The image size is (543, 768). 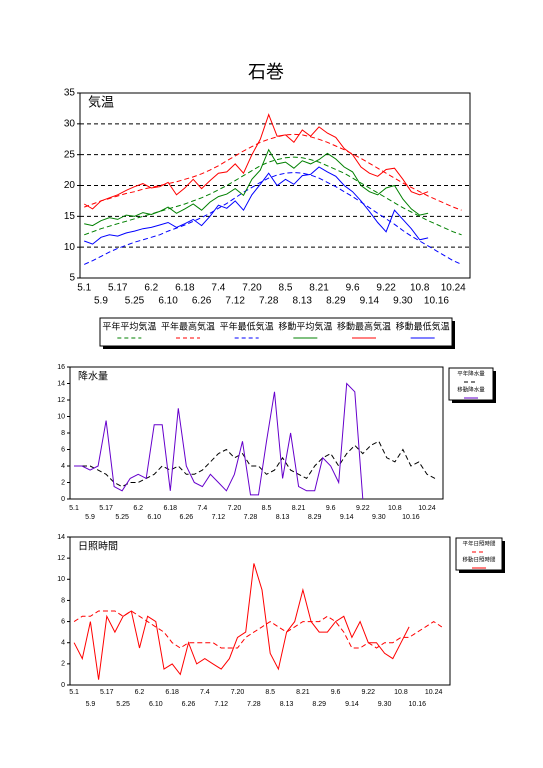 What do you see at coordinates (188, 325) in the screenshot?
I see `legend-label: 平年最高気温` at bounding box center [188, 325].